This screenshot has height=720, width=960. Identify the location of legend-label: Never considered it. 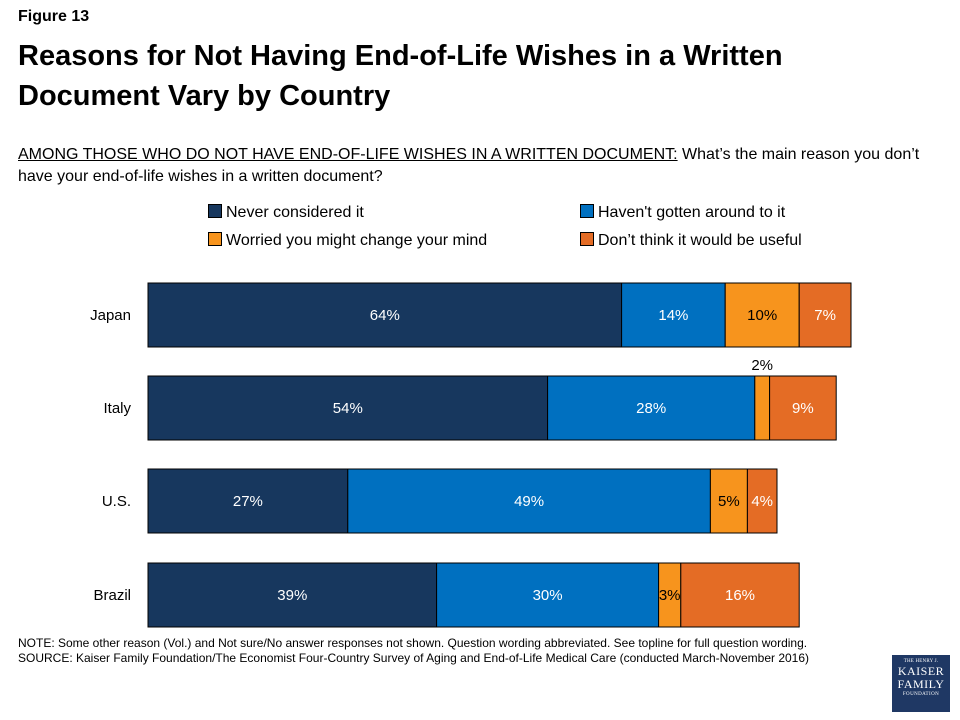
(295, 212).